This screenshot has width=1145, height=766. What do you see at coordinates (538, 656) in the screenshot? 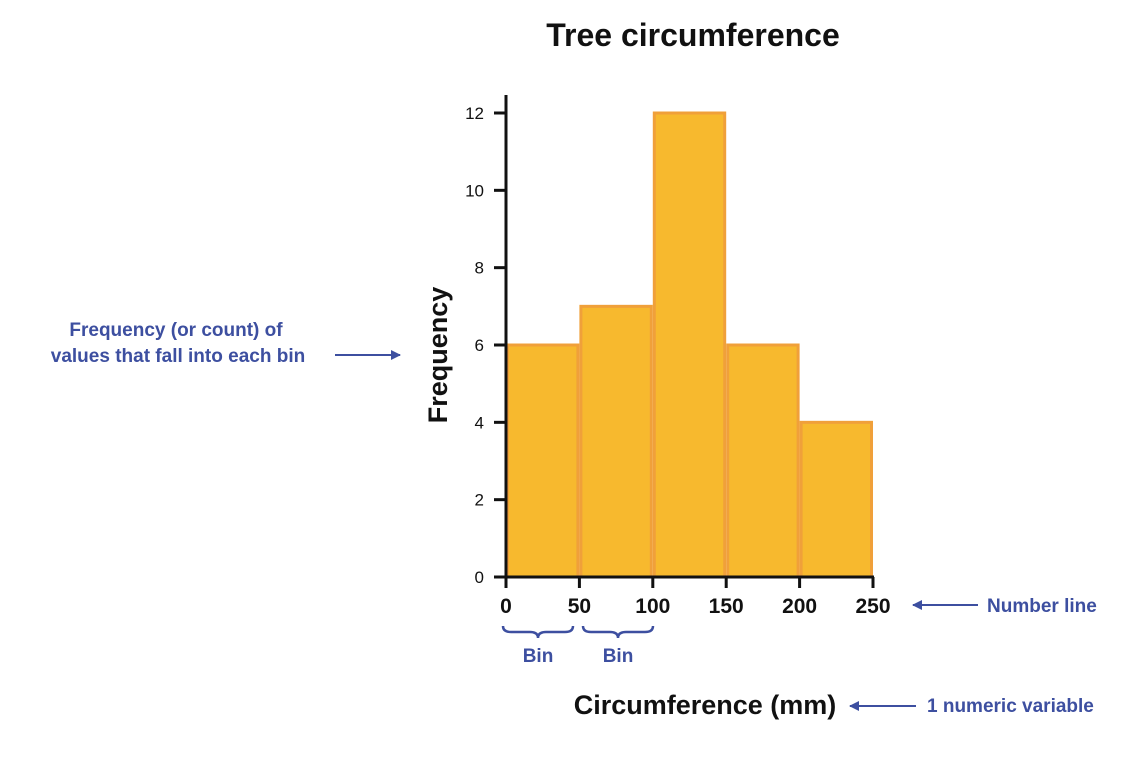
I see `bin1-label: Bin` at bounding box center [538, 656].